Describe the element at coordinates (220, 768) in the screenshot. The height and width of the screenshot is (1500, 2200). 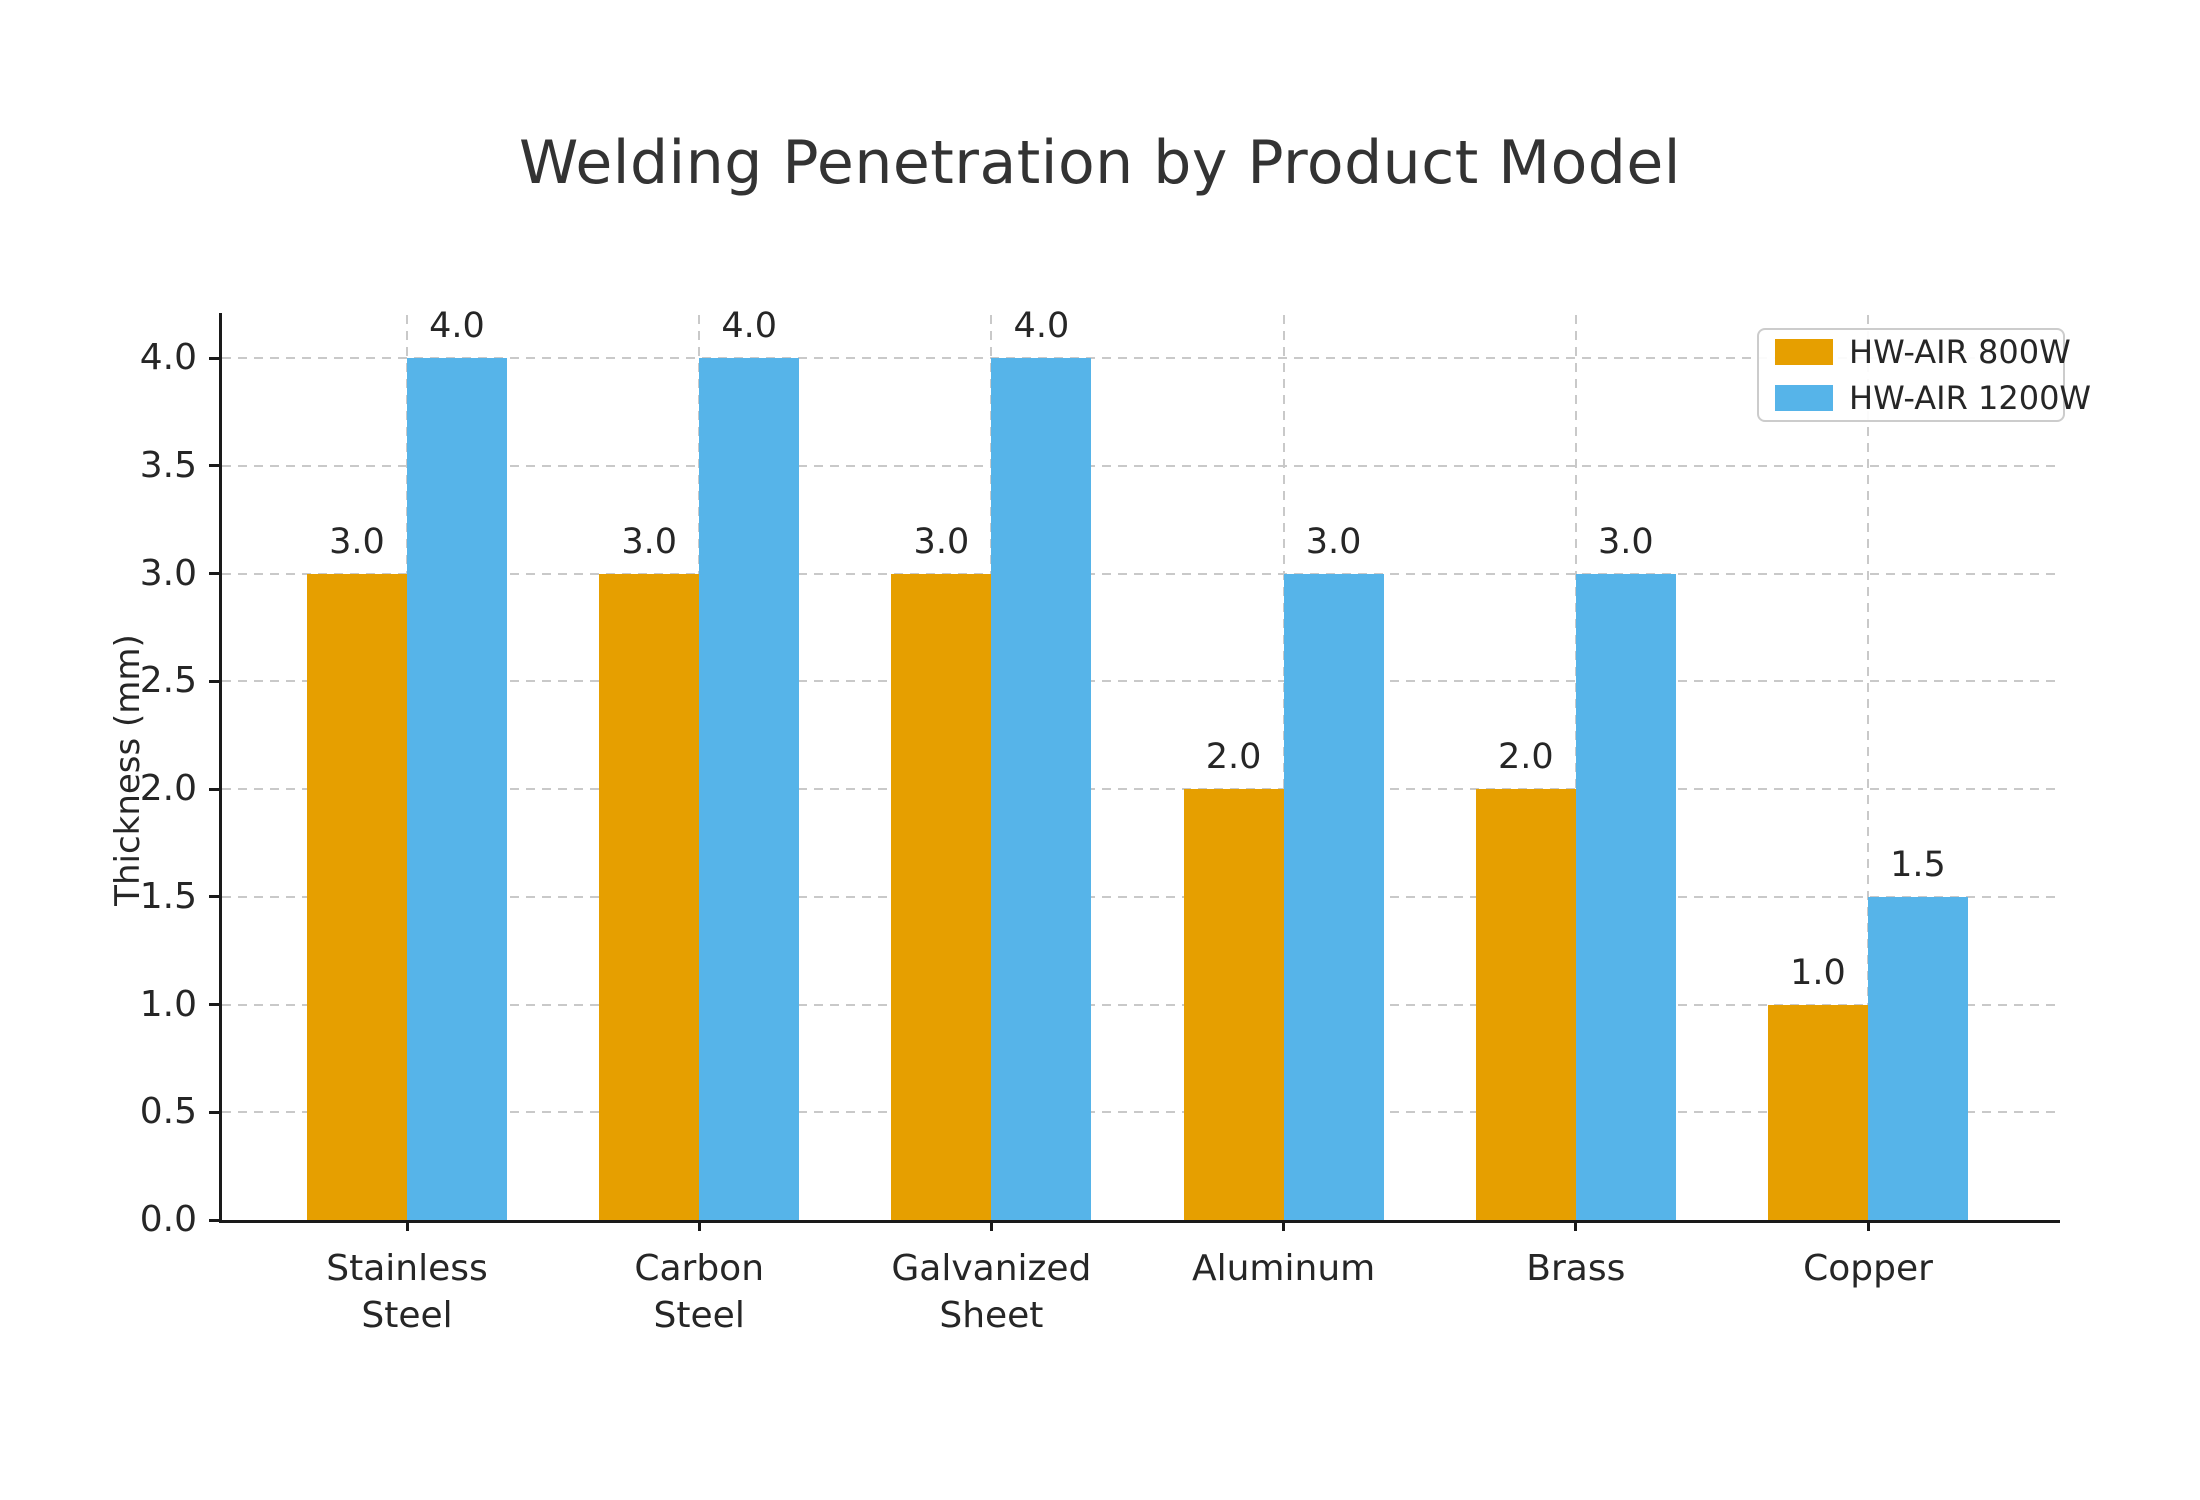
I see `y-axis-spine` at that location.